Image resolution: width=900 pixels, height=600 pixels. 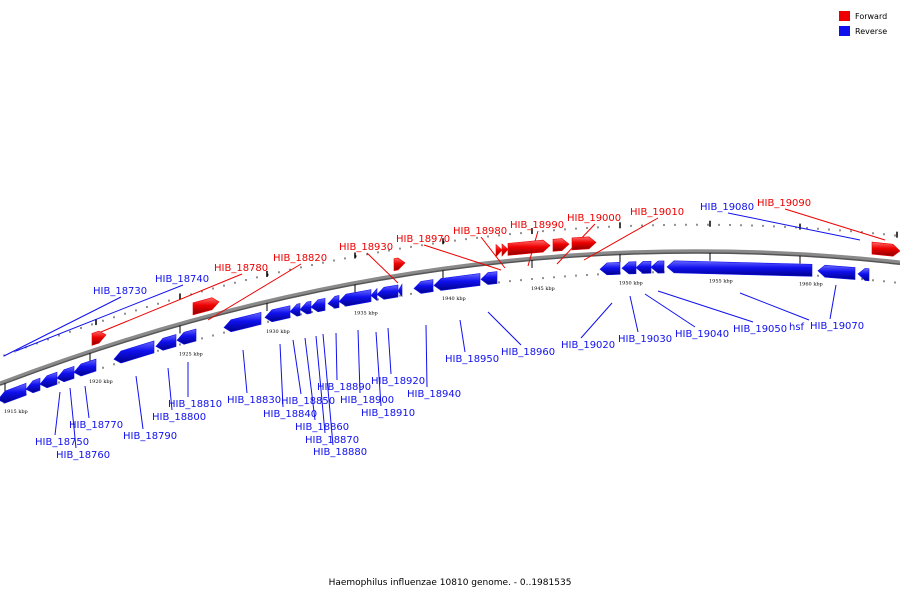 I want to click on gene-label-hib-18740: HIB_18740, so click(x=182, y=279).